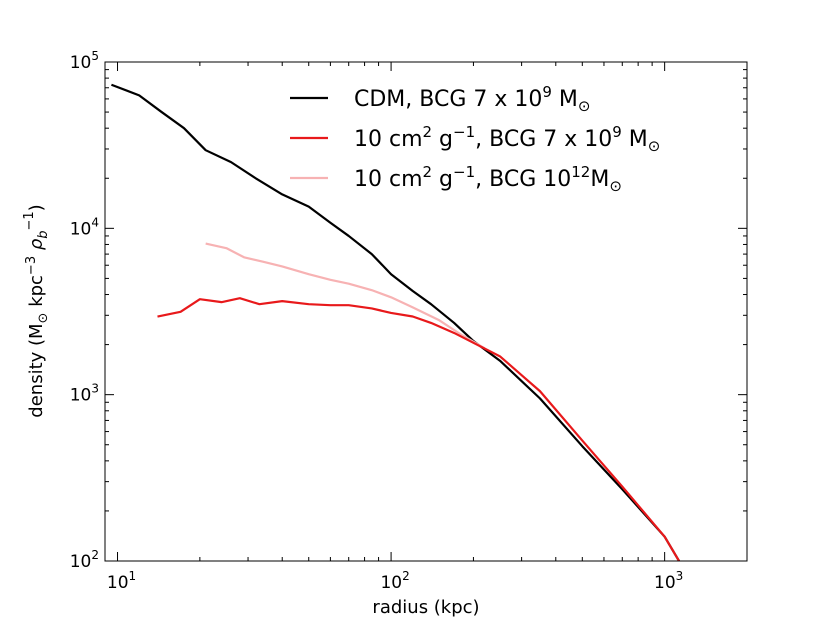 The width and height of the screenshot is (830, 623). Describe the element at coordinates (36, 247) in the screenshot. I see `y-label-part: ρ` at that location.